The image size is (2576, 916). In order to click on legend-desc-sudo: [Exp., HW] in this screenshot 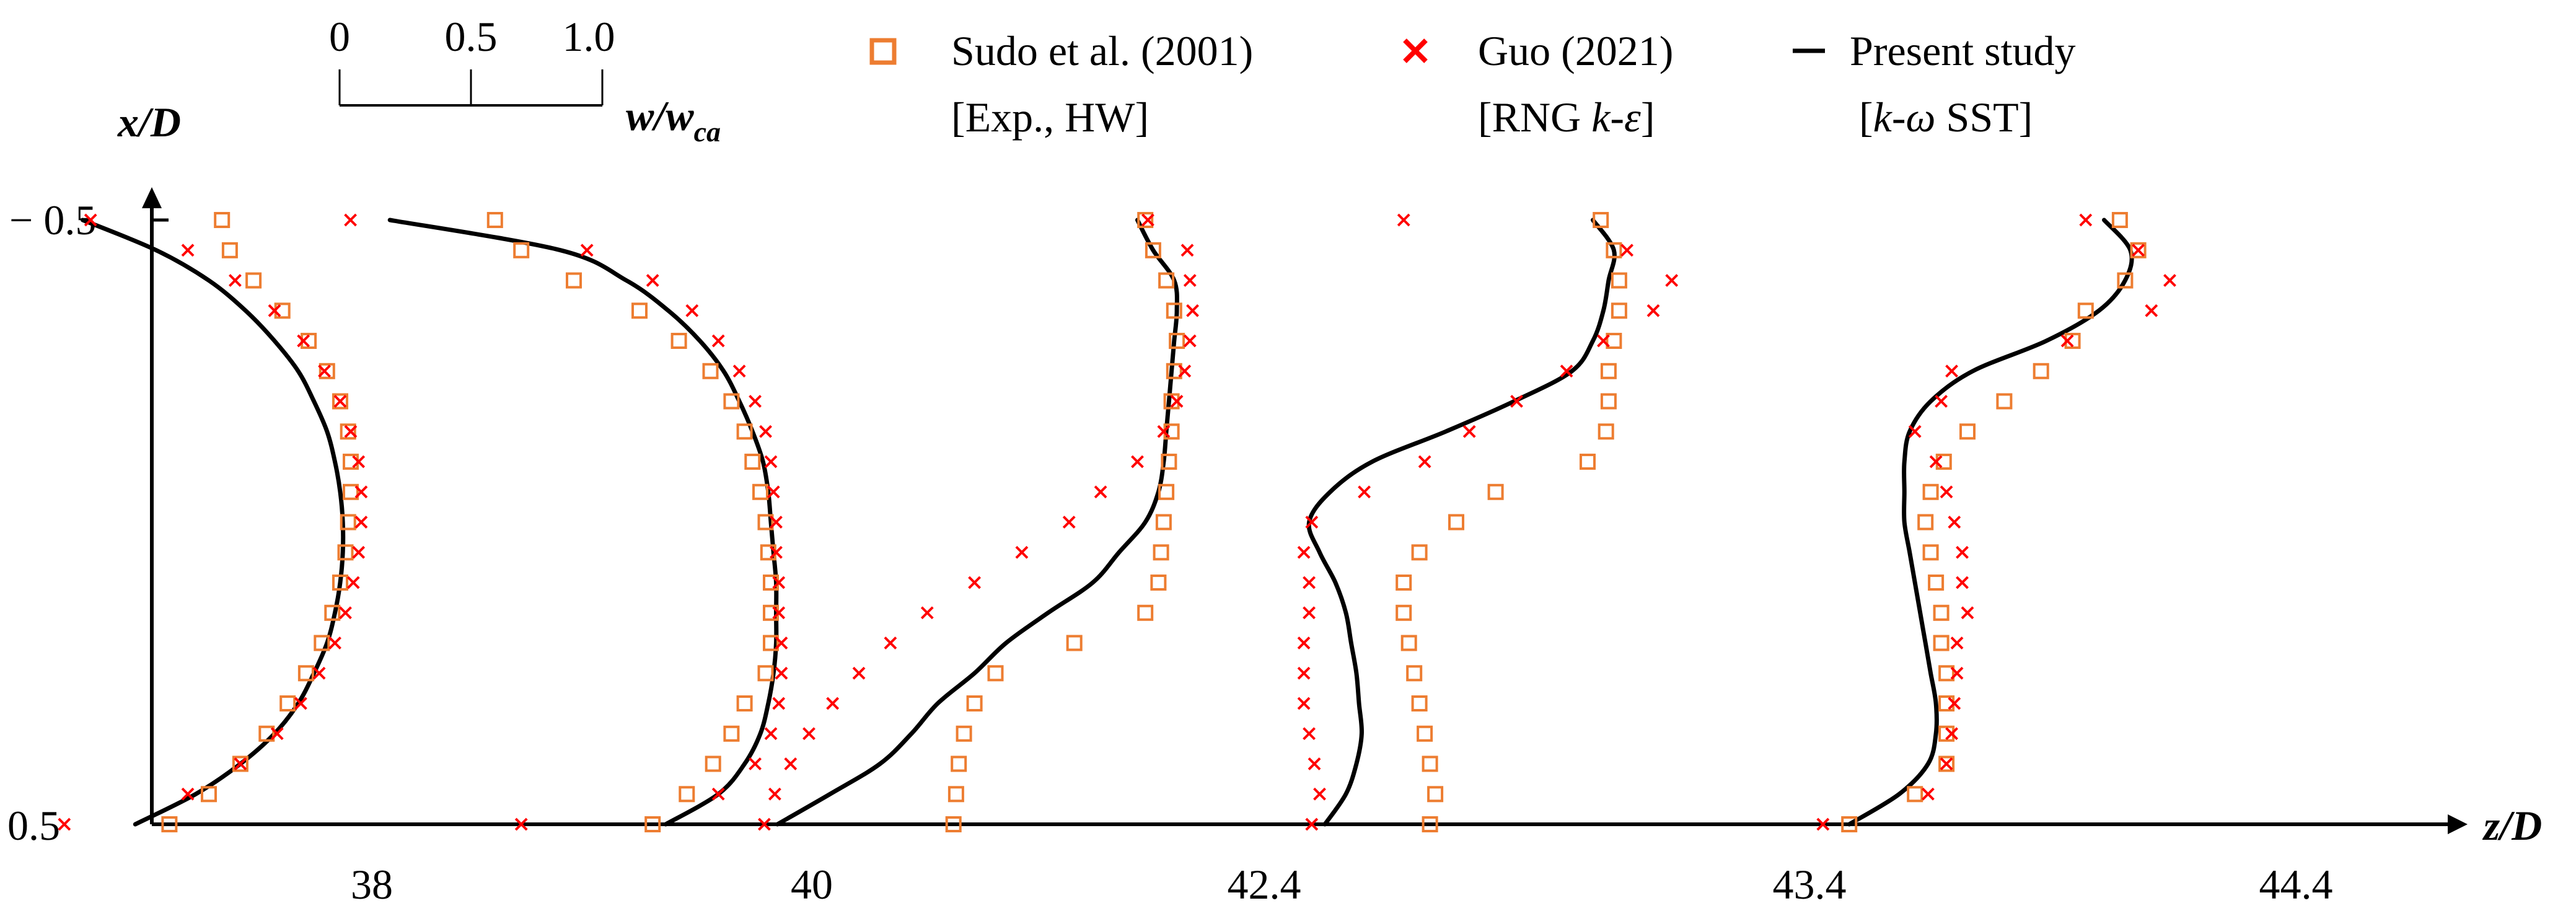, I will do `click(1050, 118)`.